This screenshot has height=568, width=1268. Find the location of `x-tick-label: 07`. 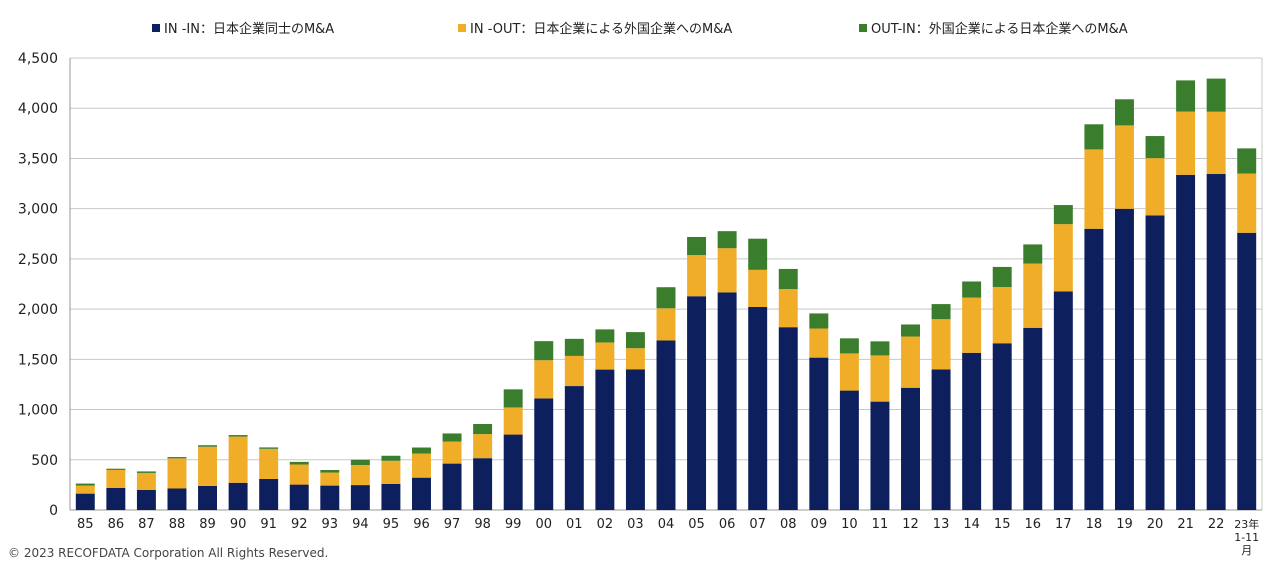

x-tick-label: 07 is located at coordinates (757, 524).